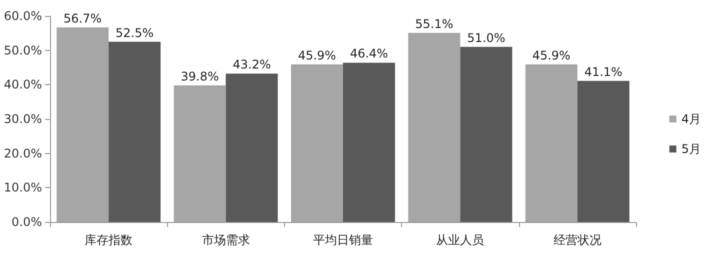 The width and height of the screenshot is (714, 268). What do you see at coordinates (369, 53) in the screenshot?
I see `data-label: 46.4%` at bounding box center [369, 53].